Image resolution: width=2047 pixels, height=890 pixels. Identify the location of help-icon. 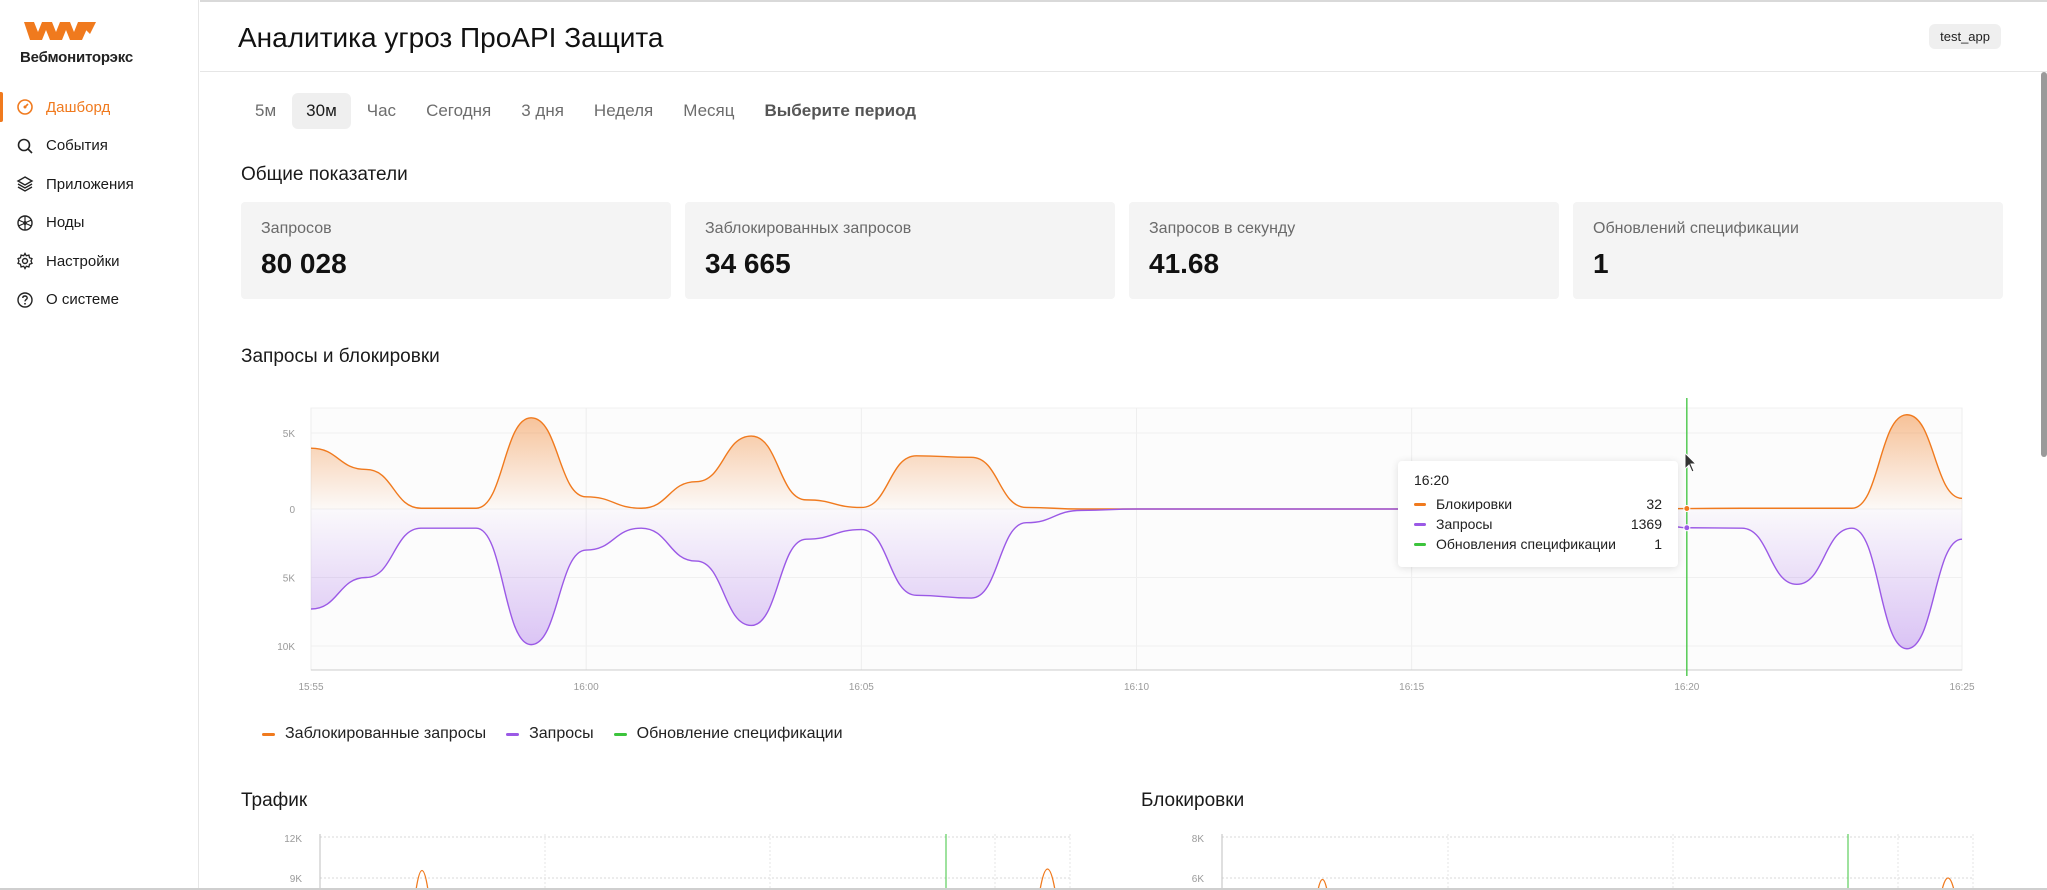
(25, 300).